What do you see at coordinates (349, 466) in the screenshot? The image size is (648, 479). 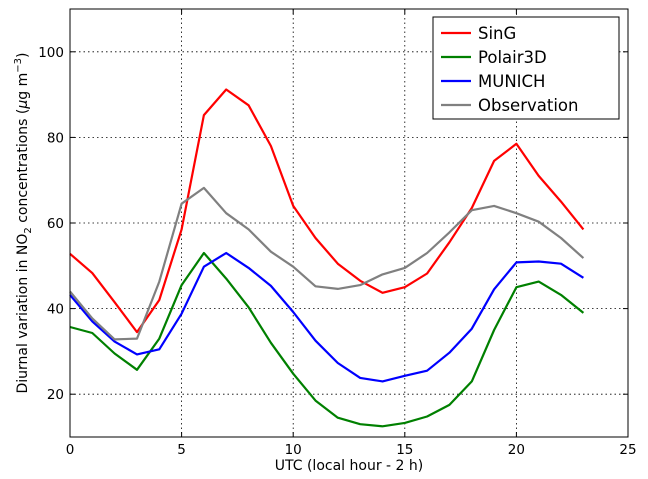 I see `x-axis-label: UTC (local hour - 2 h)` at bounding box center [349, 466].